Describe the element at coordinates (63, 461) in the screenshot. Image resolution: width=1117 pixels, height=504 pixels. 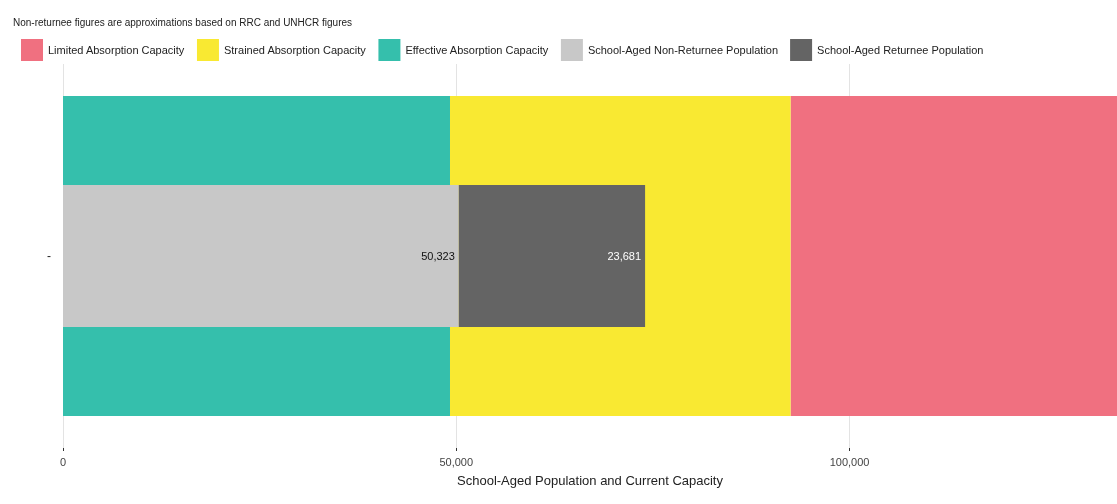
I see `x-tick-label: 0` at that location.